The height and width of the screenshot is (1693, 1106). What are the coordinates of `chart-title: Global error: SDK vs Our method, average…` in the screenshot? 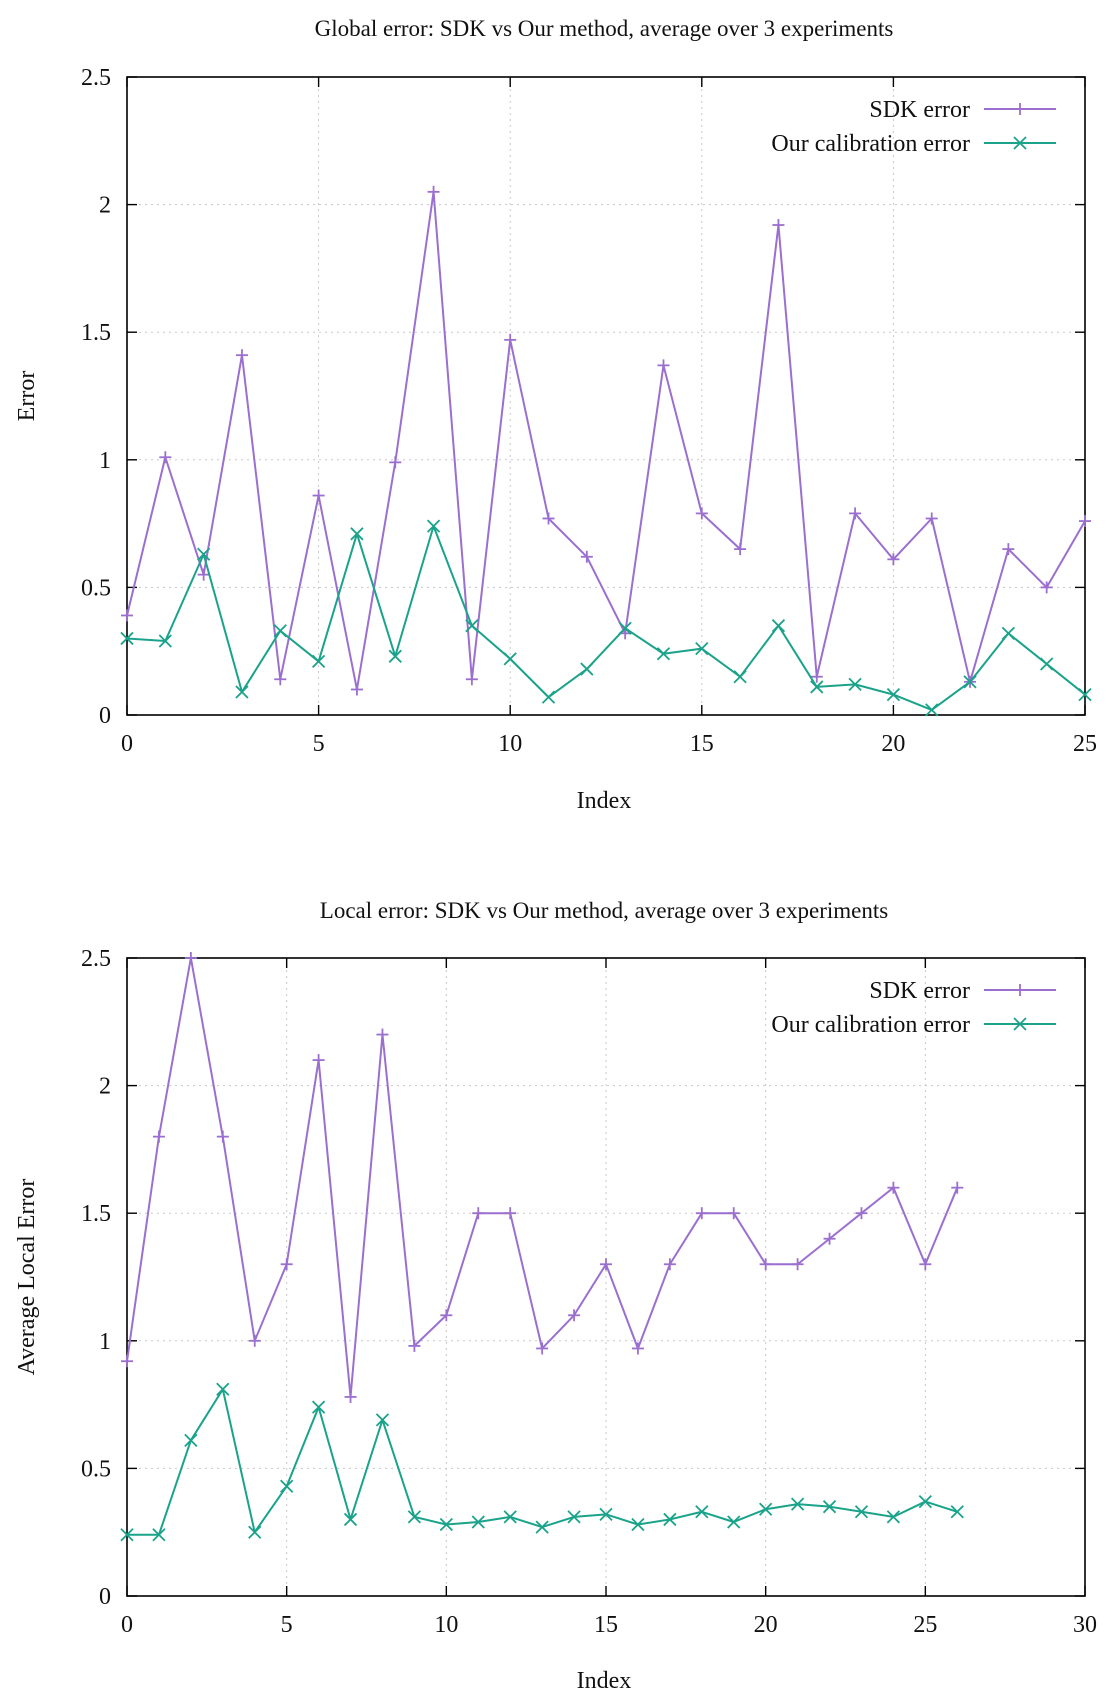 It's located at (604, 28).